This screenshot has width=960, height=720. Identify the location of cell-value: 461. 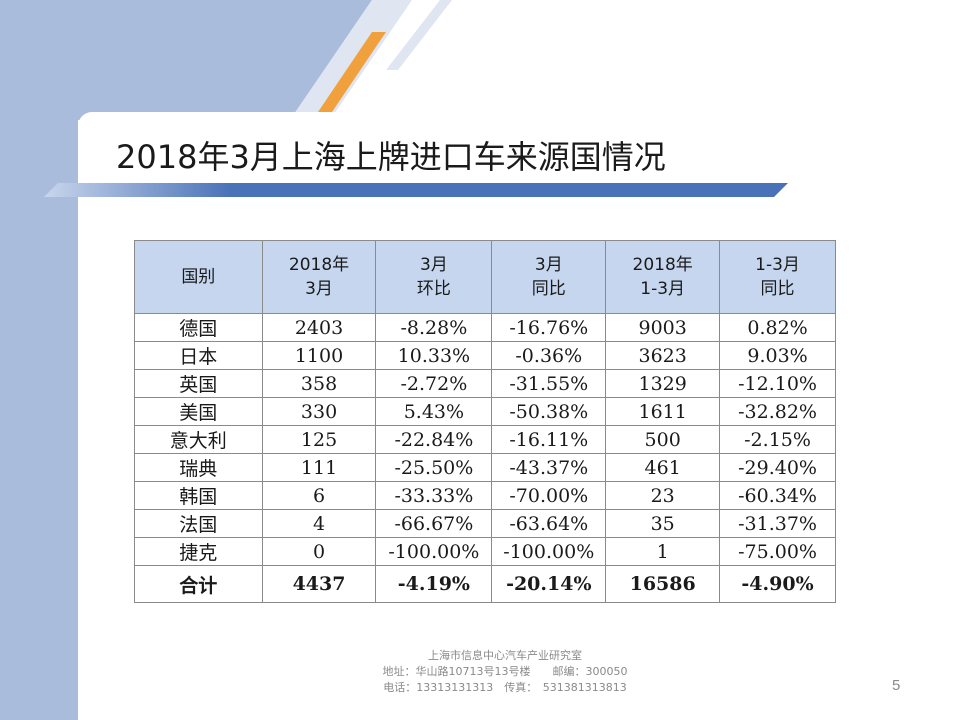
(663, 467).